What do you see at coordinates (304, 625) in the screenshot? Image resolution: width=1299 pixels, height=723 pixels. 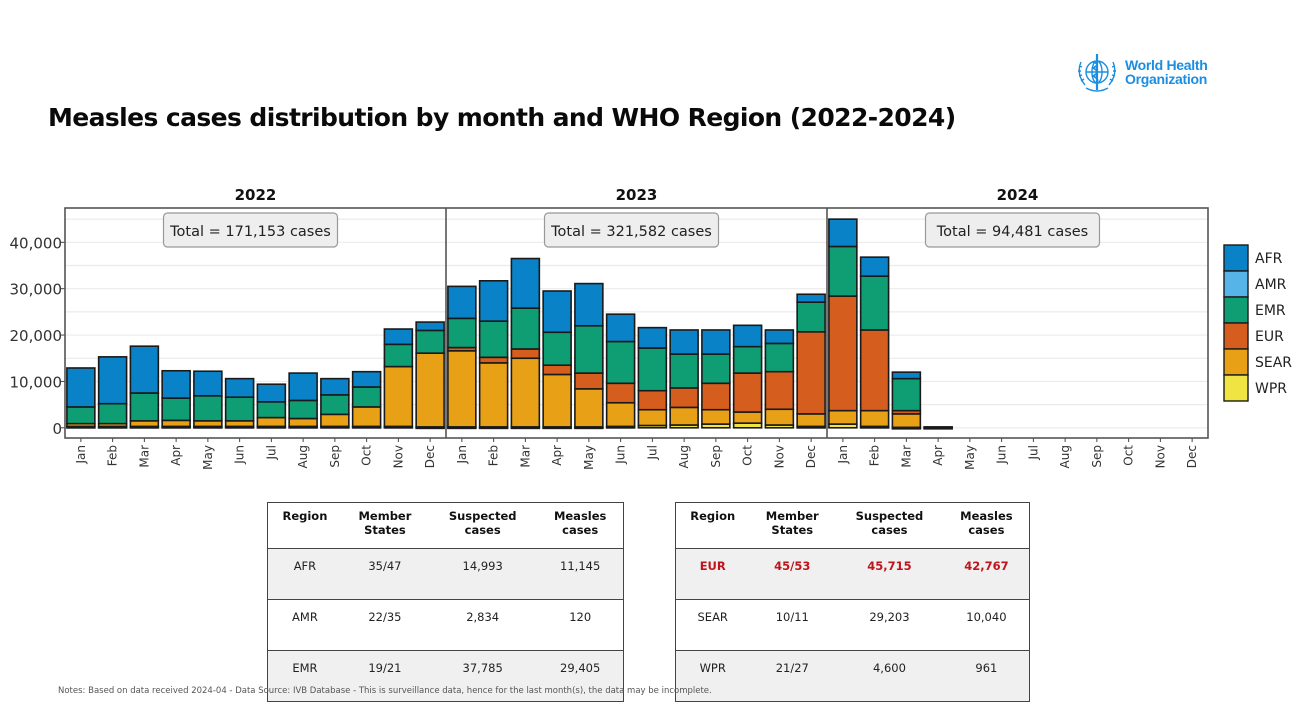 I see `table-cell: AMR` at bounding box center [304, 625].